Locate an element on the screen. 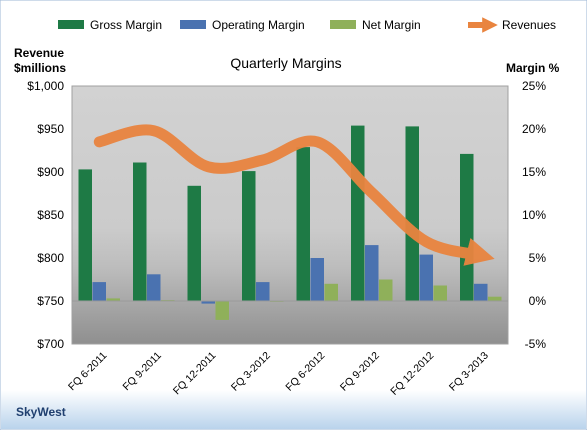 Image resolution: width=587 pixels, height=435 pixels. right-tick-label: 5% is located at coordinates (538, 258).